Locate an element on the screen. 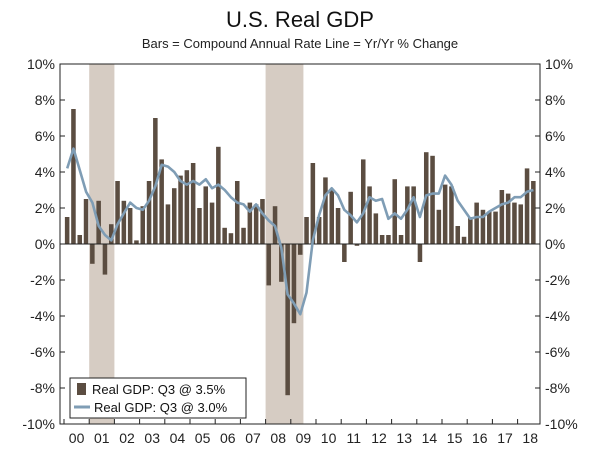 The height and width of the screenshot is (458, 600). bar-2015Q2 is located at coordinates (451, 215).